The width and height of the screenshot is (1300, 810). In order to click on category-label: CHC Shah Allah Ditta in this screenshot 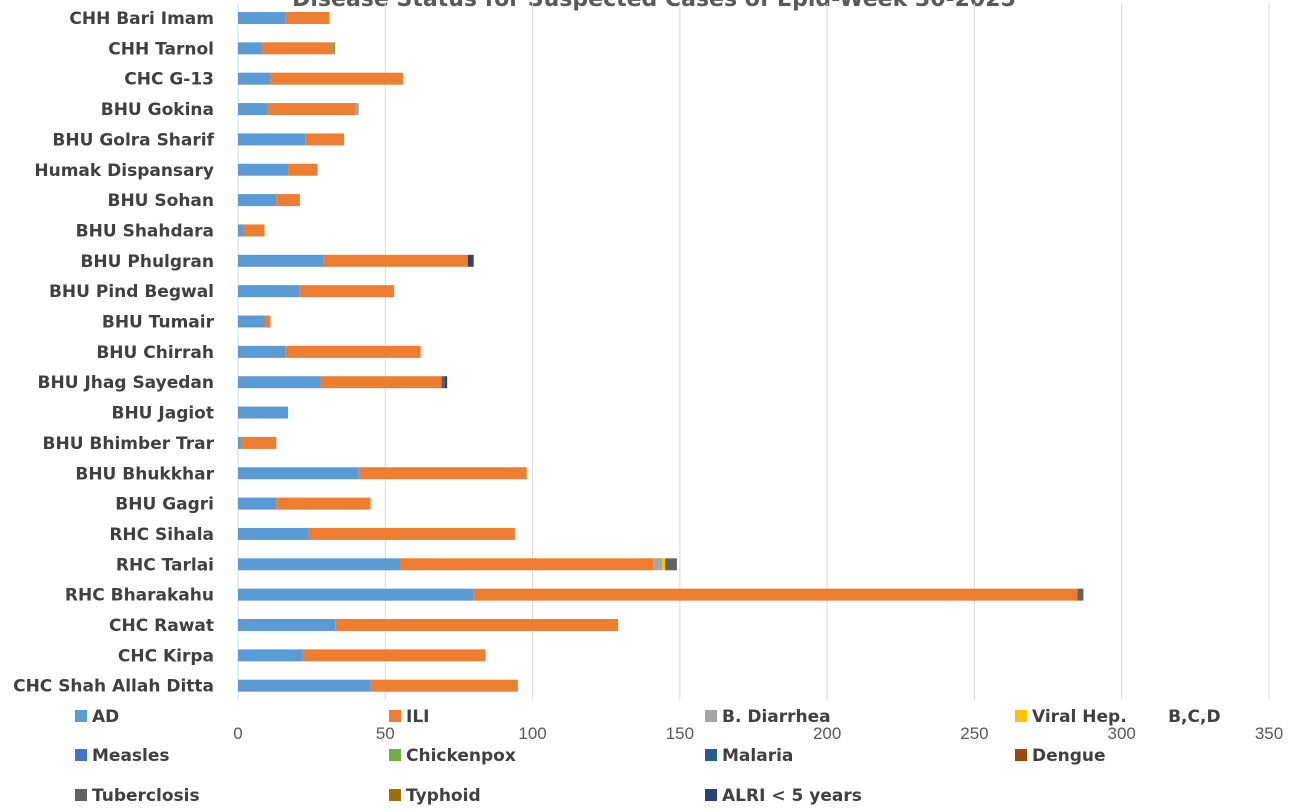, I will do `click(113, 687)`.